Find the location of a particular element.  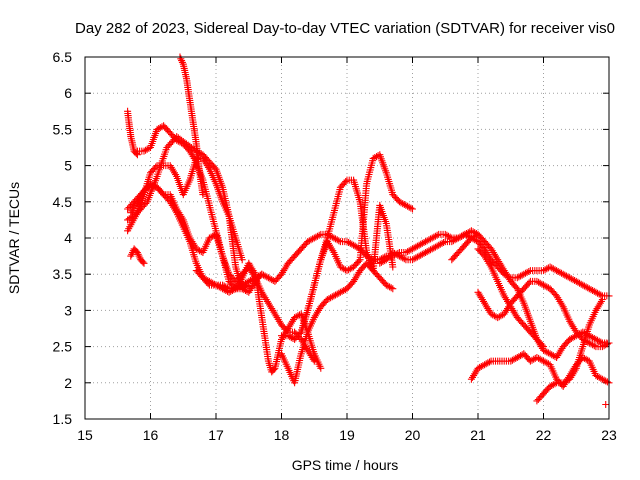

x-tick-label: 22 is located at coordinates (544, 435).